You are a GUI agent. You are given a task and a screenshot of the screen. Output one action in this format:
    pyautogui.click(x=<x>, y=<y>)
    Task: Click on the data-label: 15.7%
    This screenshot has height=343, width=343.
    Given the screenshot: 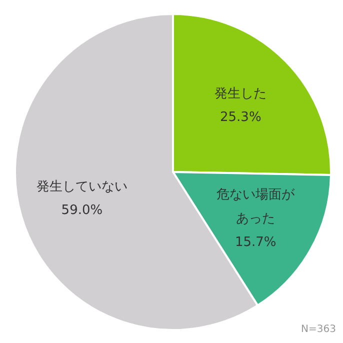 What is the action you would take?
    pyautogui.click(x=255, y=242)
    